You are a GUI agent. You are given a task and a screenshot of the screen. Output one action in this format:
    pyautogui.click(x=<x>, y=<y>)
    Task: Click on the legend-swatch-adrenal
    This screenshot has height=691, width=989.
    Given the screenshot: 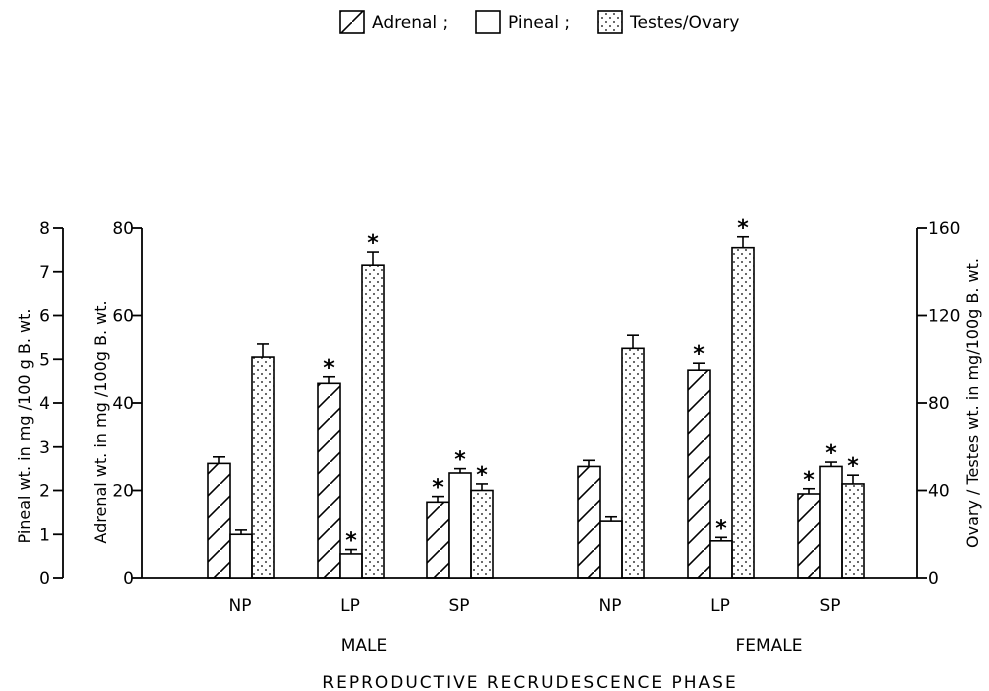 What is the action you would take?
    pyautogui.click(x=352, y=22)
    